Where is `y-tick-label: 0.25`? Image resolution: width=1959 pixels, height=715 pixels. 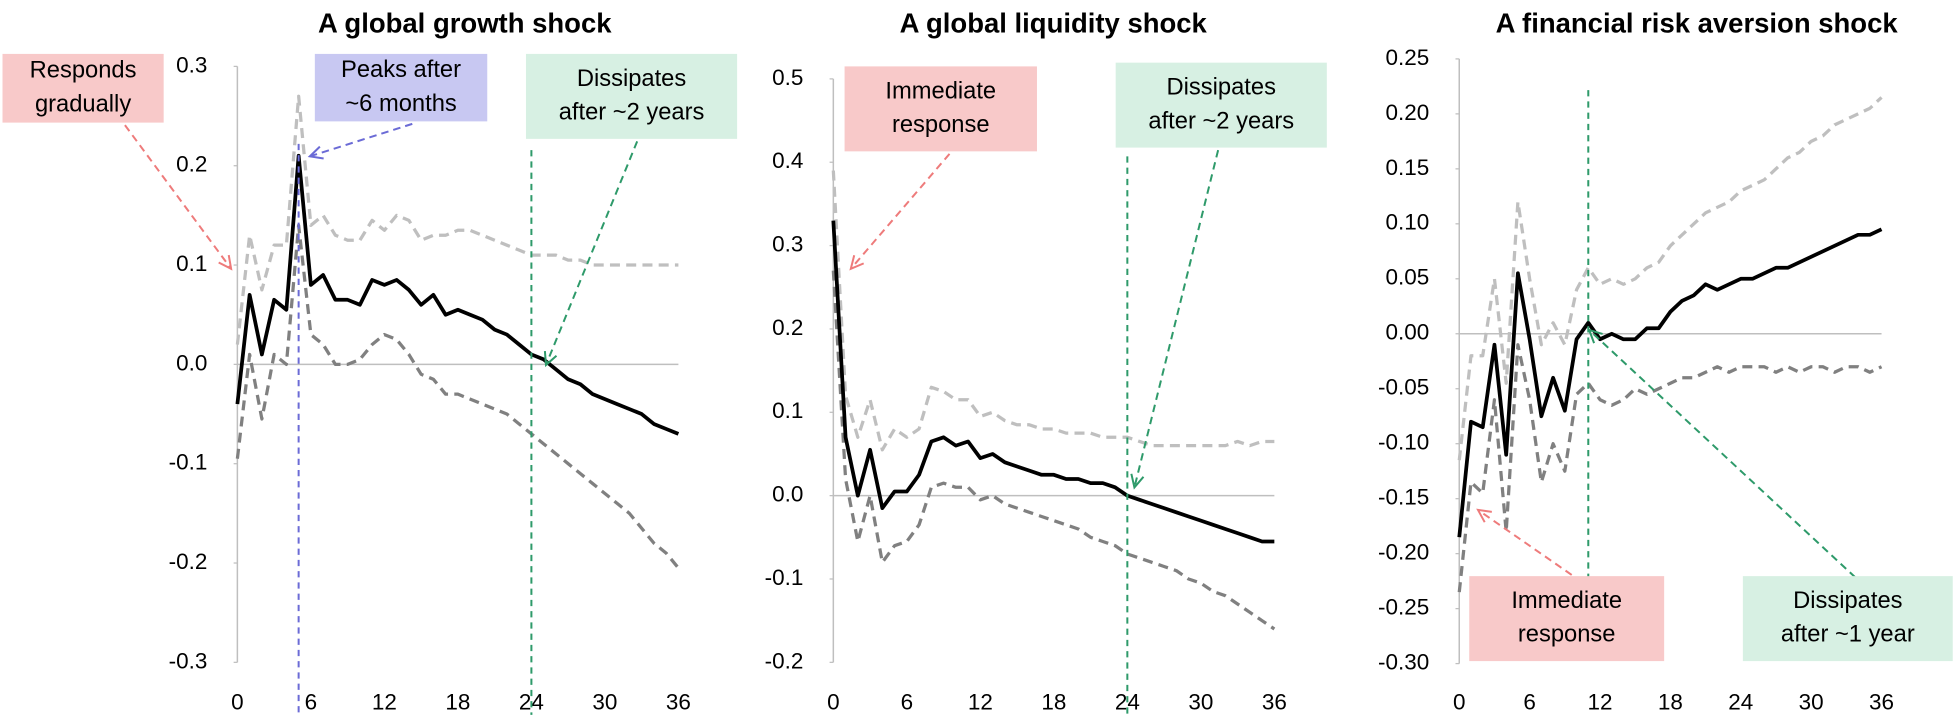 y-tick-label: 0.25 is located at coordinates (1408, 57).